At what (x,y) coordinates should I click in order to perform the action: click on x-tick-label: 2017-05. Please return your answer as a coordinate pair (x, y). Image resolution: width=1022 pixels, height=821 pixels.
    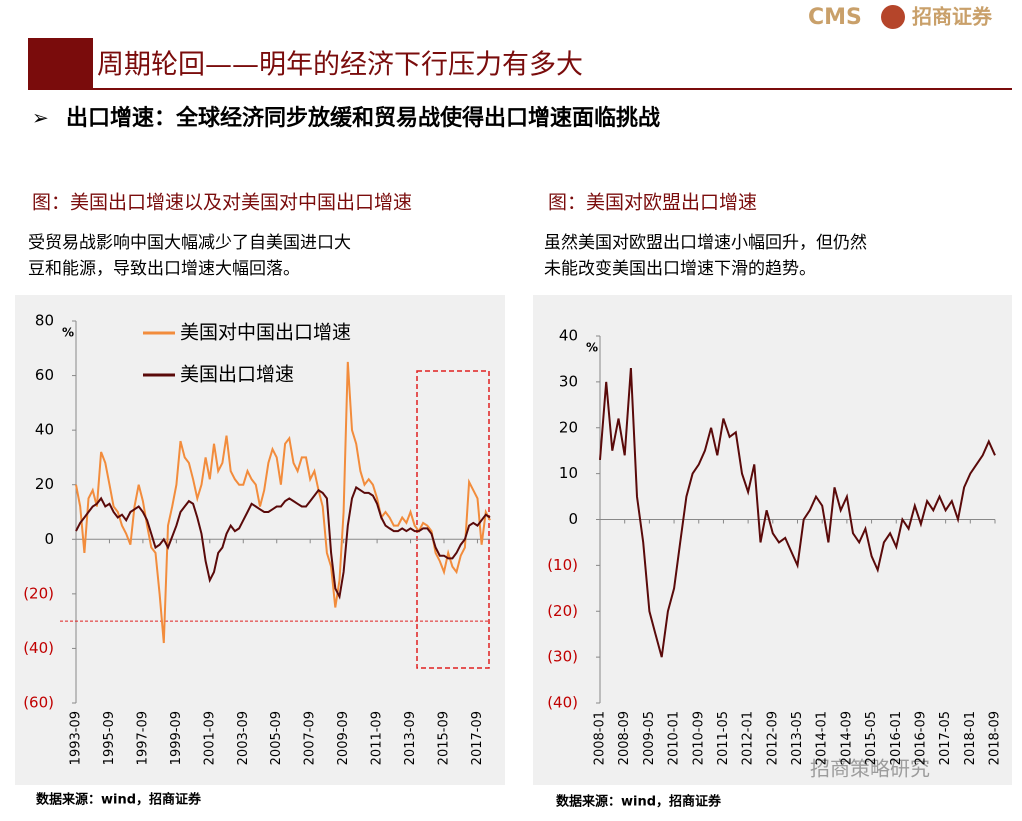
    Looking at the image, I should click on (945, 738).